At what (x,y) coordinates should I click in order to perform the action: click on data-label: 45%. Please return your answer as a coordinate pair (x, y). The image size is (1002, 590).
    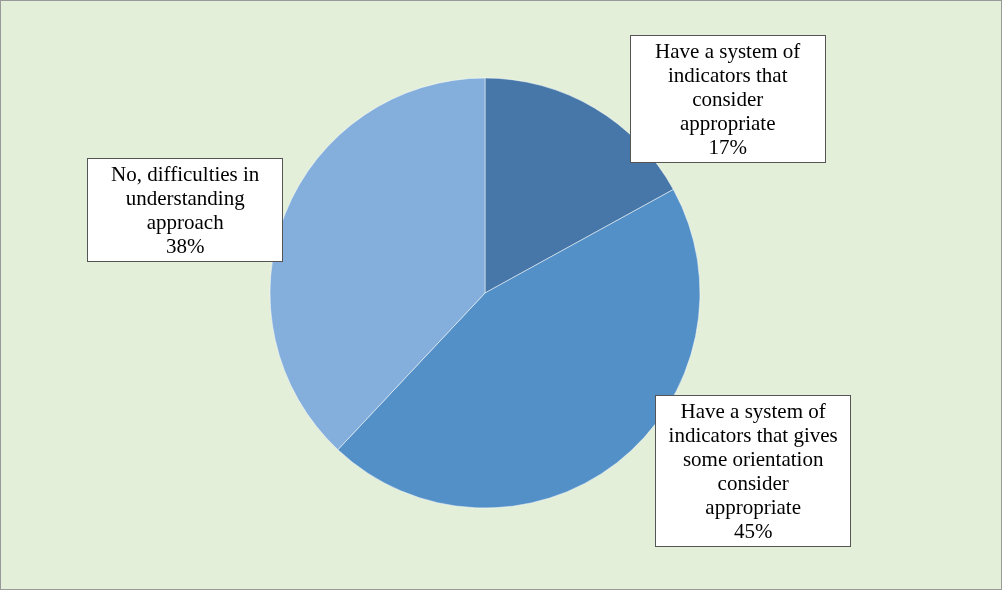
    Looking at the image, I should click on (753, 530).